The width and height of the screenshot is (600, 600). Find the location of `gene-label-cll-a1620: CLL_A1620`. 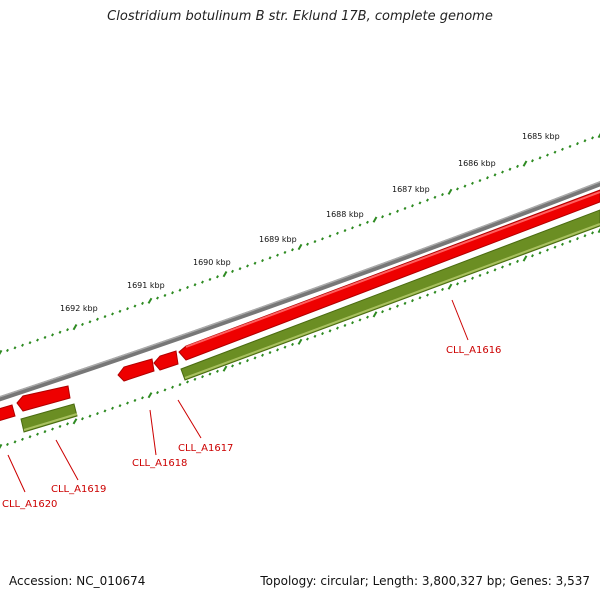

gene-label-cll-a1620: CLL_A1620 is located at coordinates (29, 504).